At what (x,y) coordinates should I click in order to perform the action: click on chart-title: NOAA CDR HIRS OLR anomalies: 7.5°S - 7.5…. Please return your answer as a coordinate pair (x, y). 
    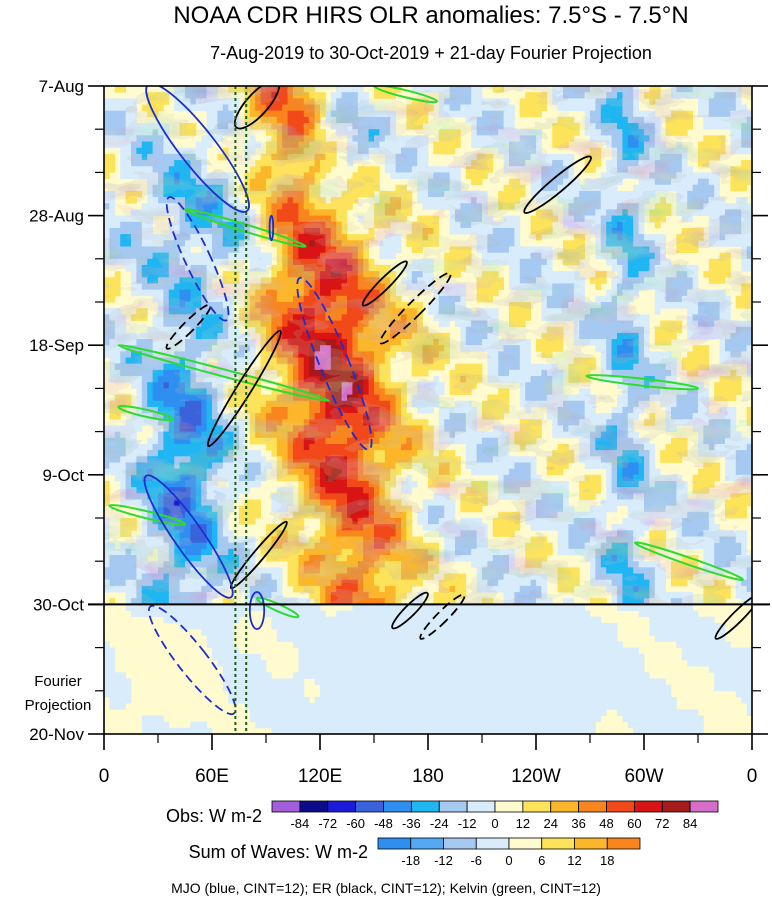
    Looking at the image, I should click on (430, 15).